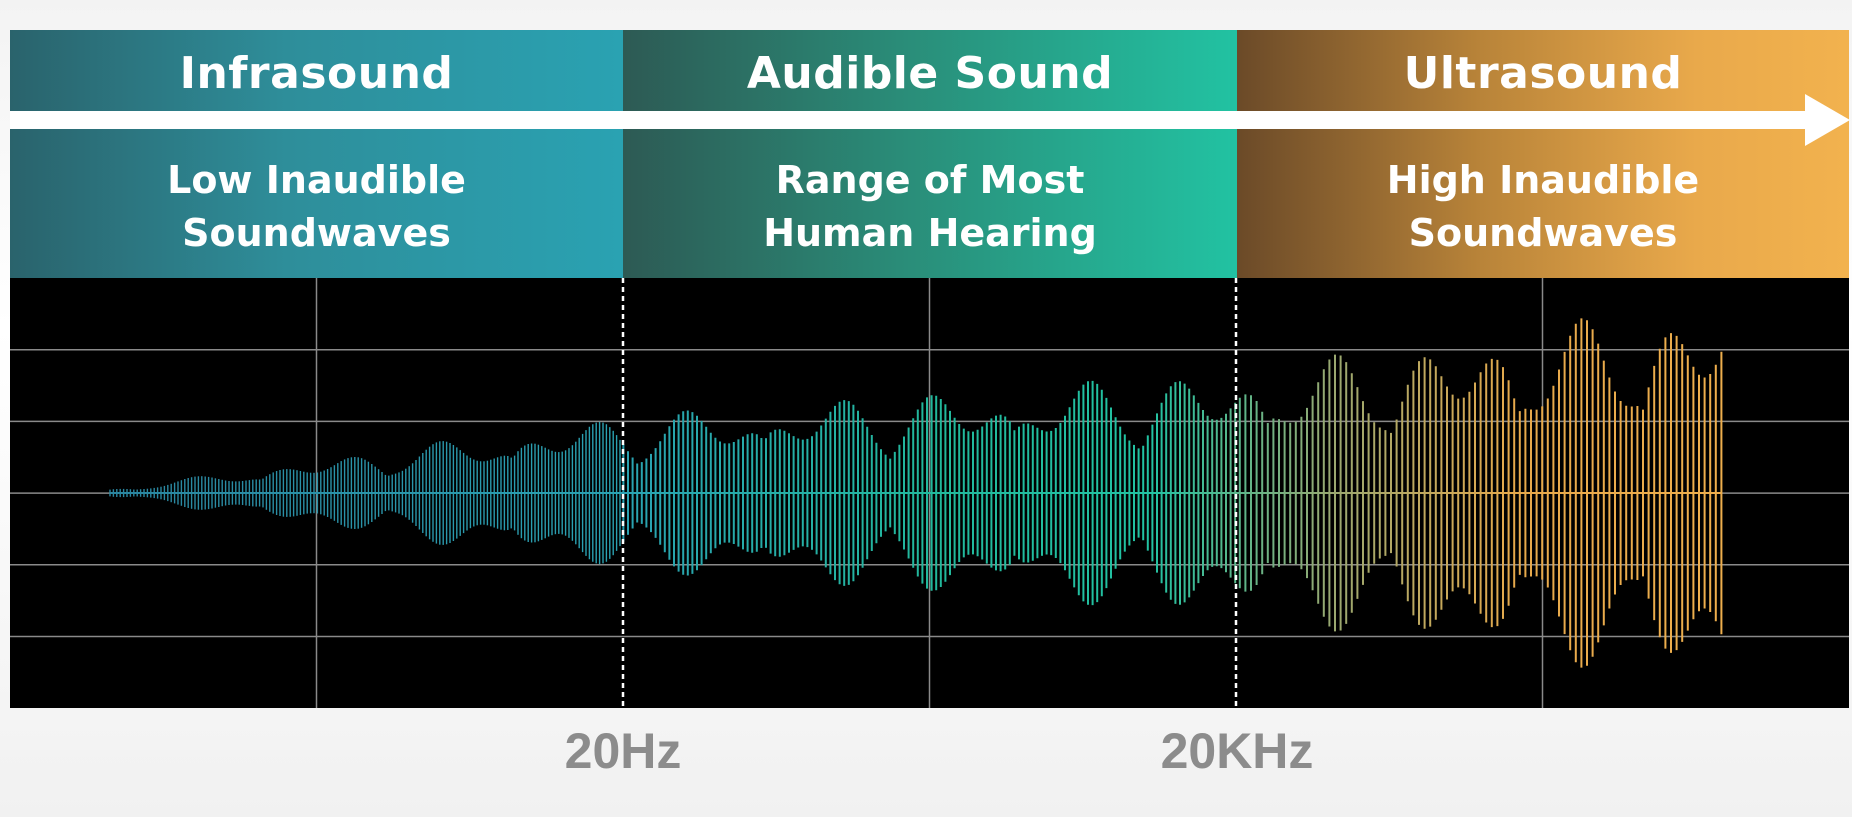 The image size is (1852, 817). I want to click on frequency-arrow, so click(930, 120).